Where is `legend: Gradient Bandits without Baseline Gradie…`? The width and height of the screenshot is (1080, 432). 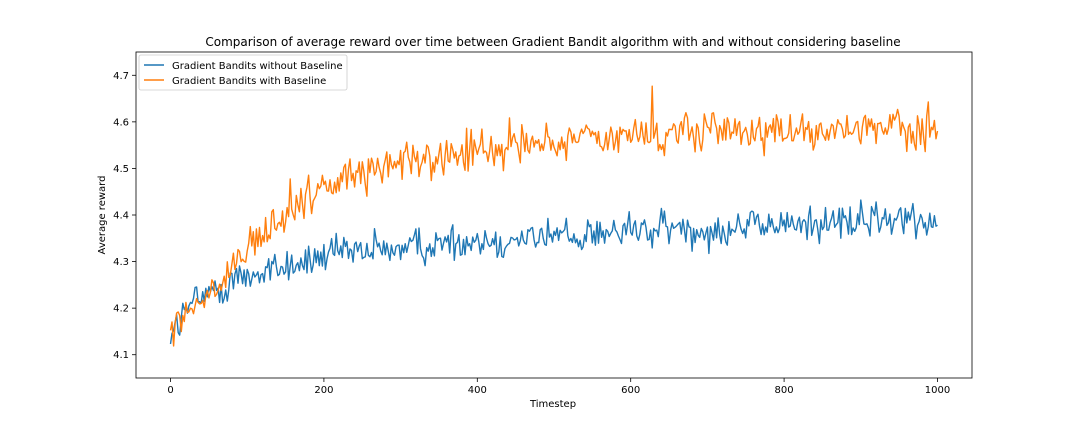 legend: Gradient Bandits without Baseline Gradie… is located at coordinates (243, 72).